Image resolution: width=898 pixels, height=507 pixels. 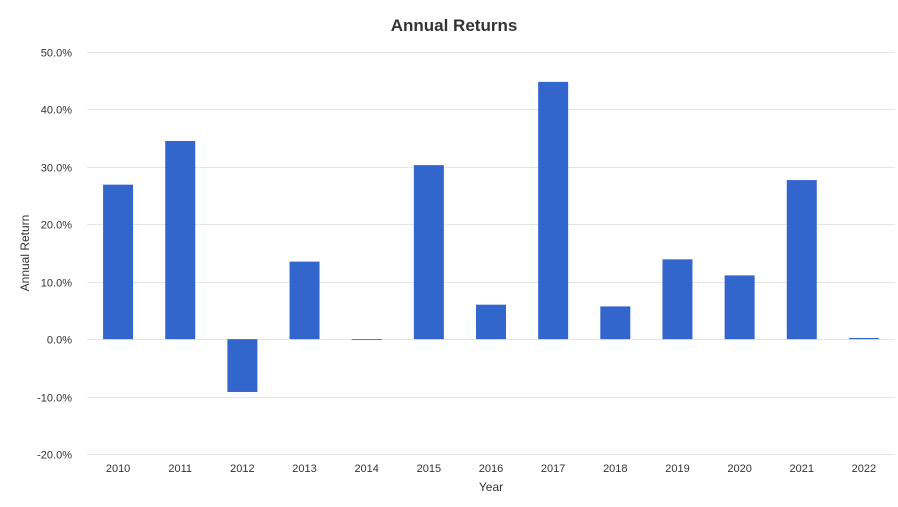 What do you see at coordinates (366, 339) in the screenshot?
I see `bar-2014` at bounding box center [366, 339].